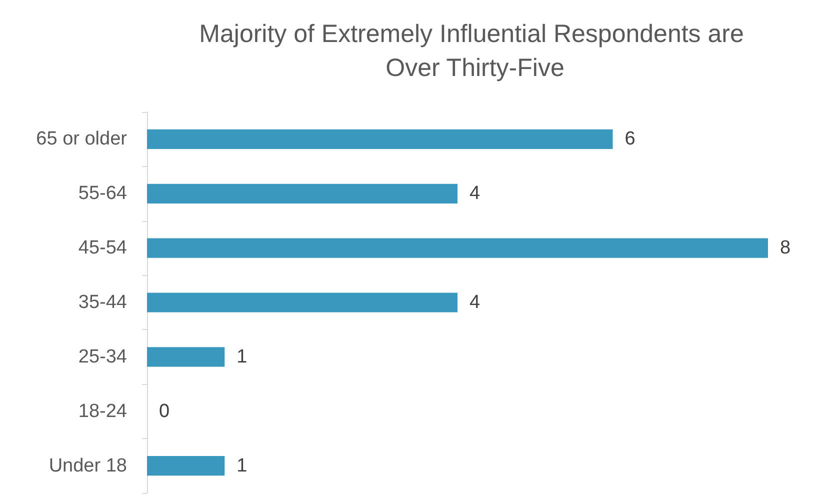 The width and height of the screenshot is (825, 503). Describe the element at coordinates (475, 51) in the screenshot. I see `chart-title: Majority of Extremely Influential Respondents are Over Thirty-Five` at that location.